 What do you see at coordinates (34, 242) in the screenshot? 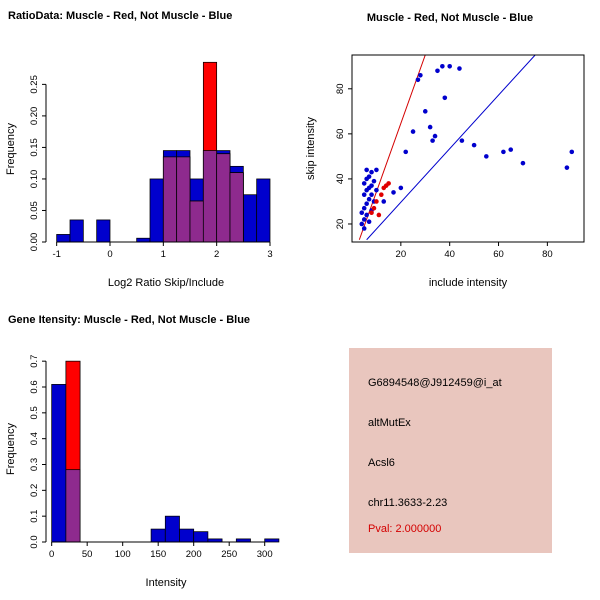
I see `svg-text: 0.00` at bounding box center [34, 242].